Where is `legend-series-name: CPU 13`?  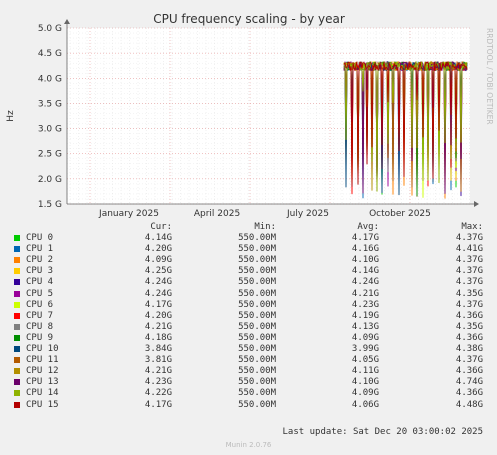
legend-series-name: CPU 13 is located at coordinates (42, 382).